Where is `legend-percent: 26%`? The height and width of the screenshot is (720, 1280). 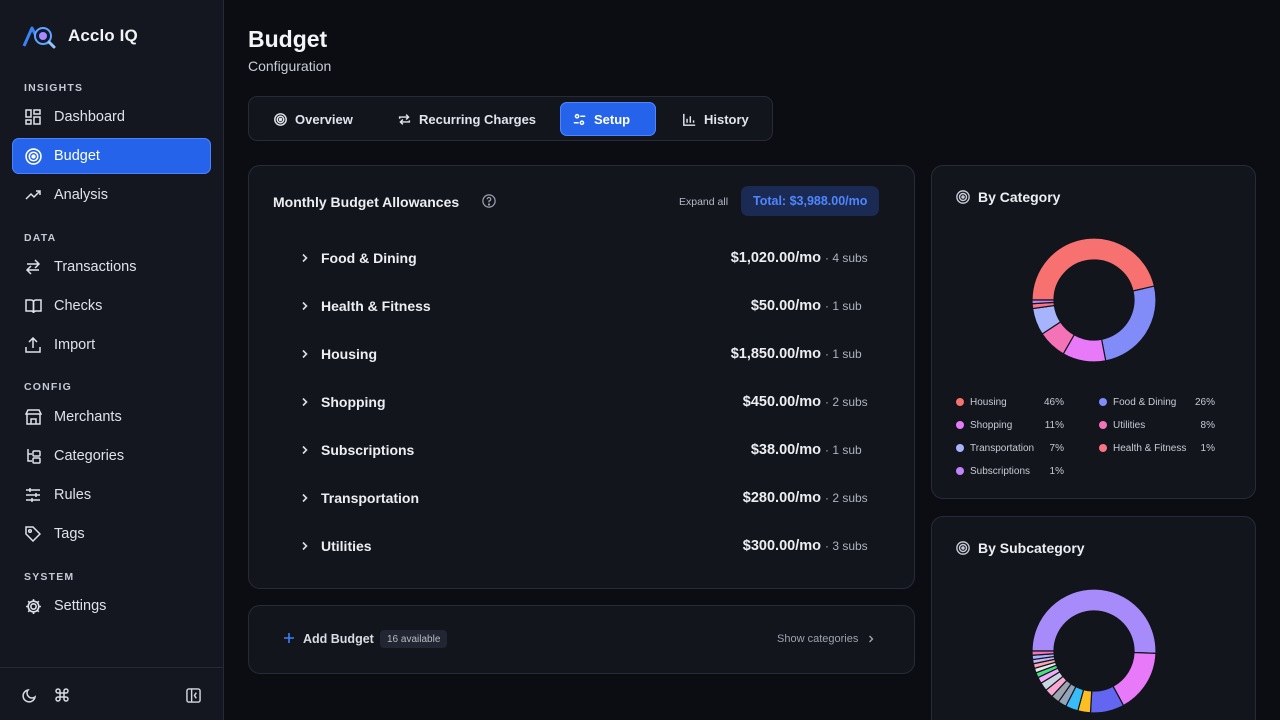 legend-percent: 26% is located at coordinates (1204, 402).